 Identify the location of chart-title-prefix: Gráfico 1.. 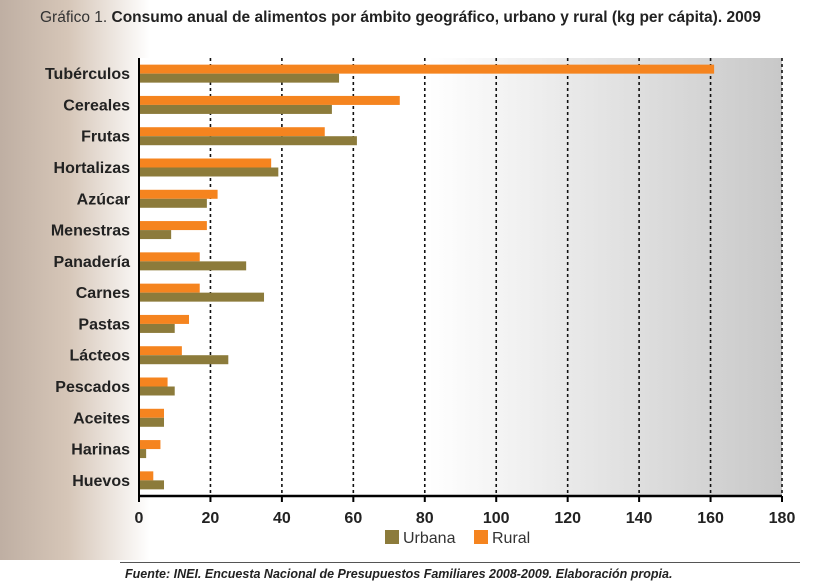
(74, 17).